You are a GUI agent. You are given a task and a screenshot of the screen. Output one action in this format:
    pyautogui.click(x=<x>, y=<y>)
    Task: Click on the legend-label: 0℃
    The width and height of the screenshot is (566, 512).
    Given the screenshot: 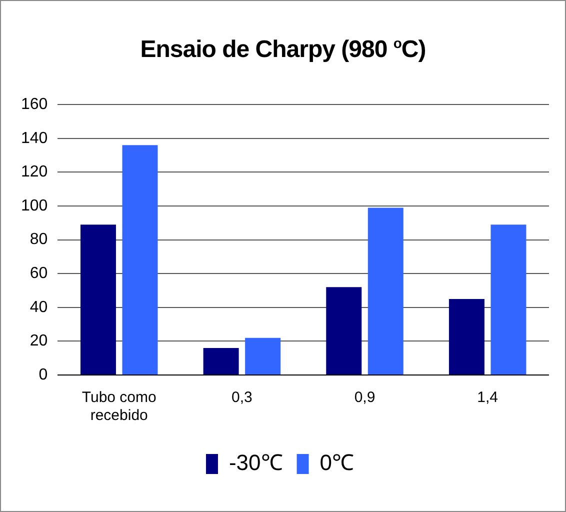 What is the action you would take?
    pyautogui.click(x=337, y=463)
    